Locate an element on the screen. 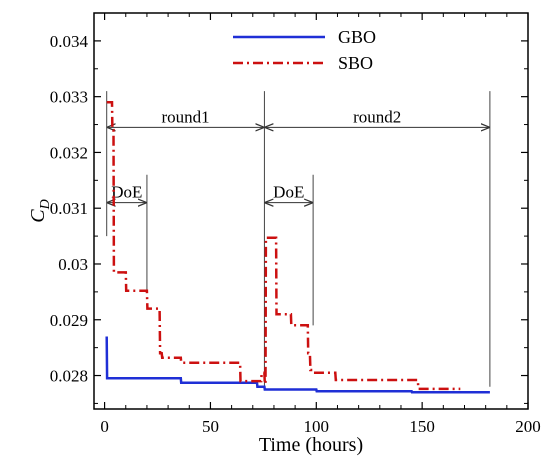 Image resolution: width=550 pixels, height=469 pixels. y-tick-label: 0.028 is located at coordinates (69, 376).